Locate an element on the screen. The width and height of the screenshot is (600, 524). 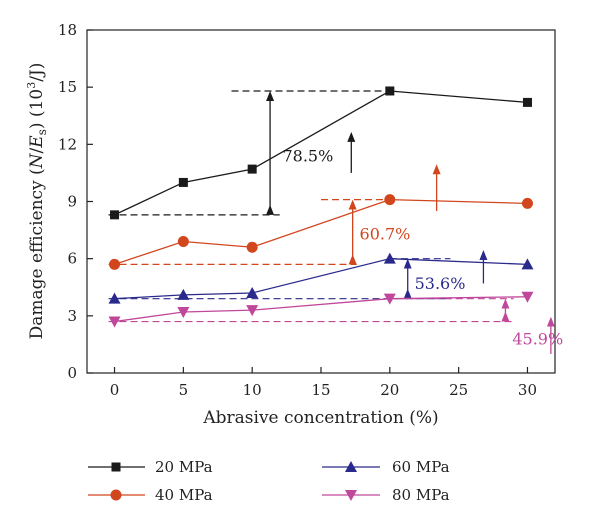
x-tick-label: 5 is located at coordinates (184, 390).